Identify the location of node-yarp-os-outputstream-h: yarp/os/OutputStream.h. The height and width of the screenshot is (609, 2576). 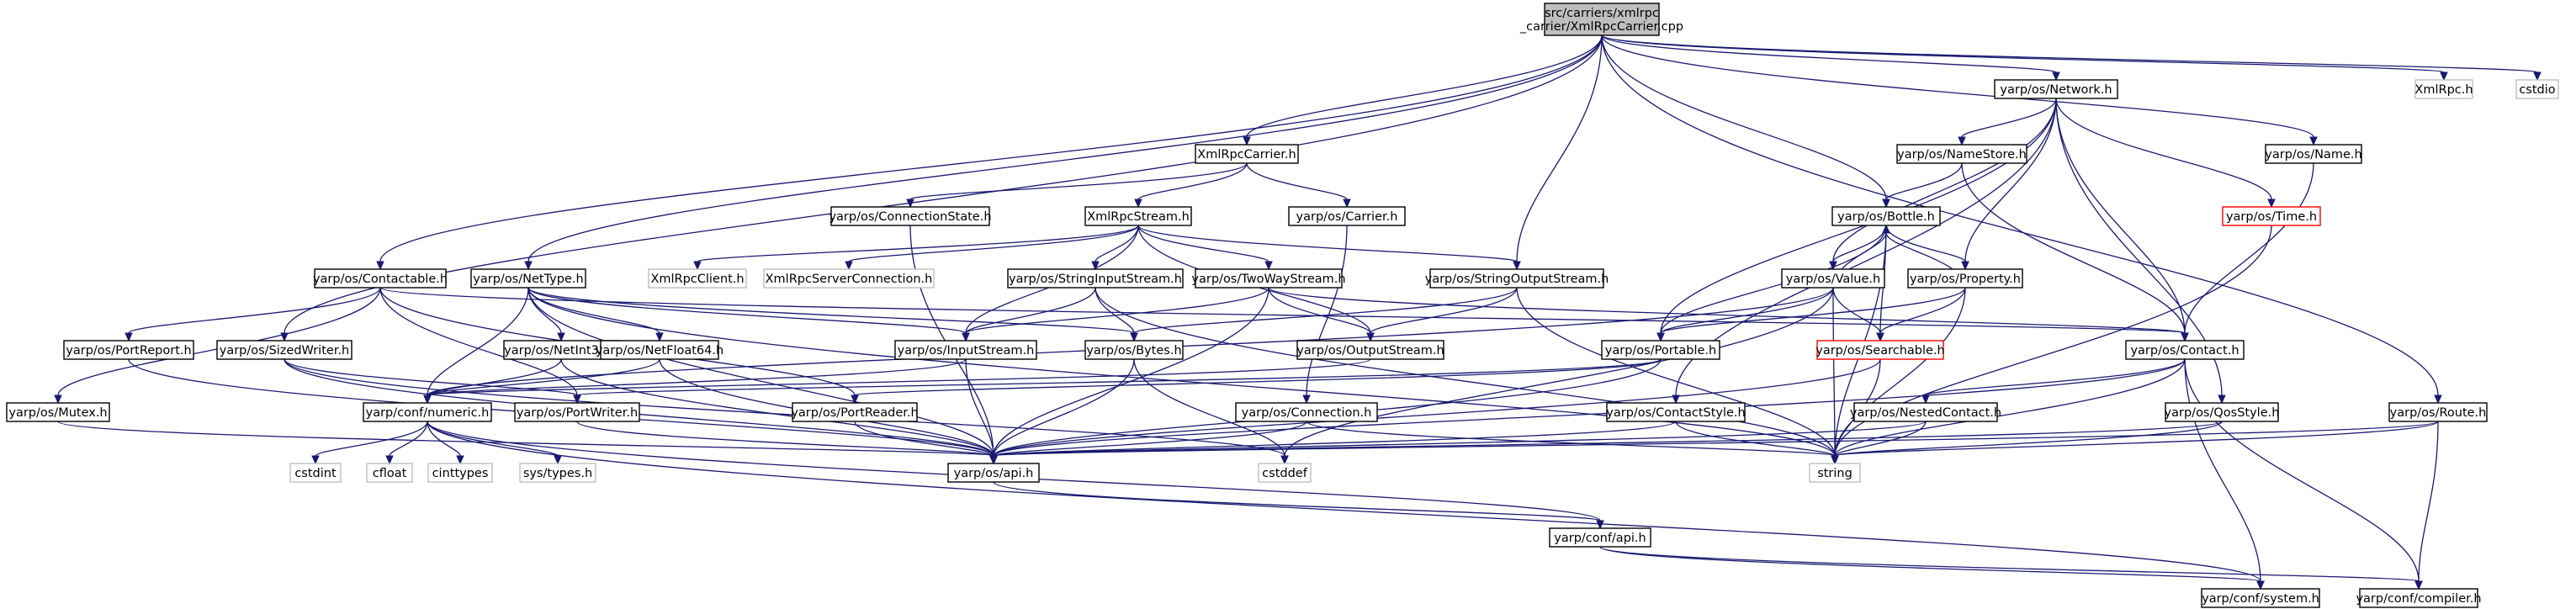
(1370, 350).